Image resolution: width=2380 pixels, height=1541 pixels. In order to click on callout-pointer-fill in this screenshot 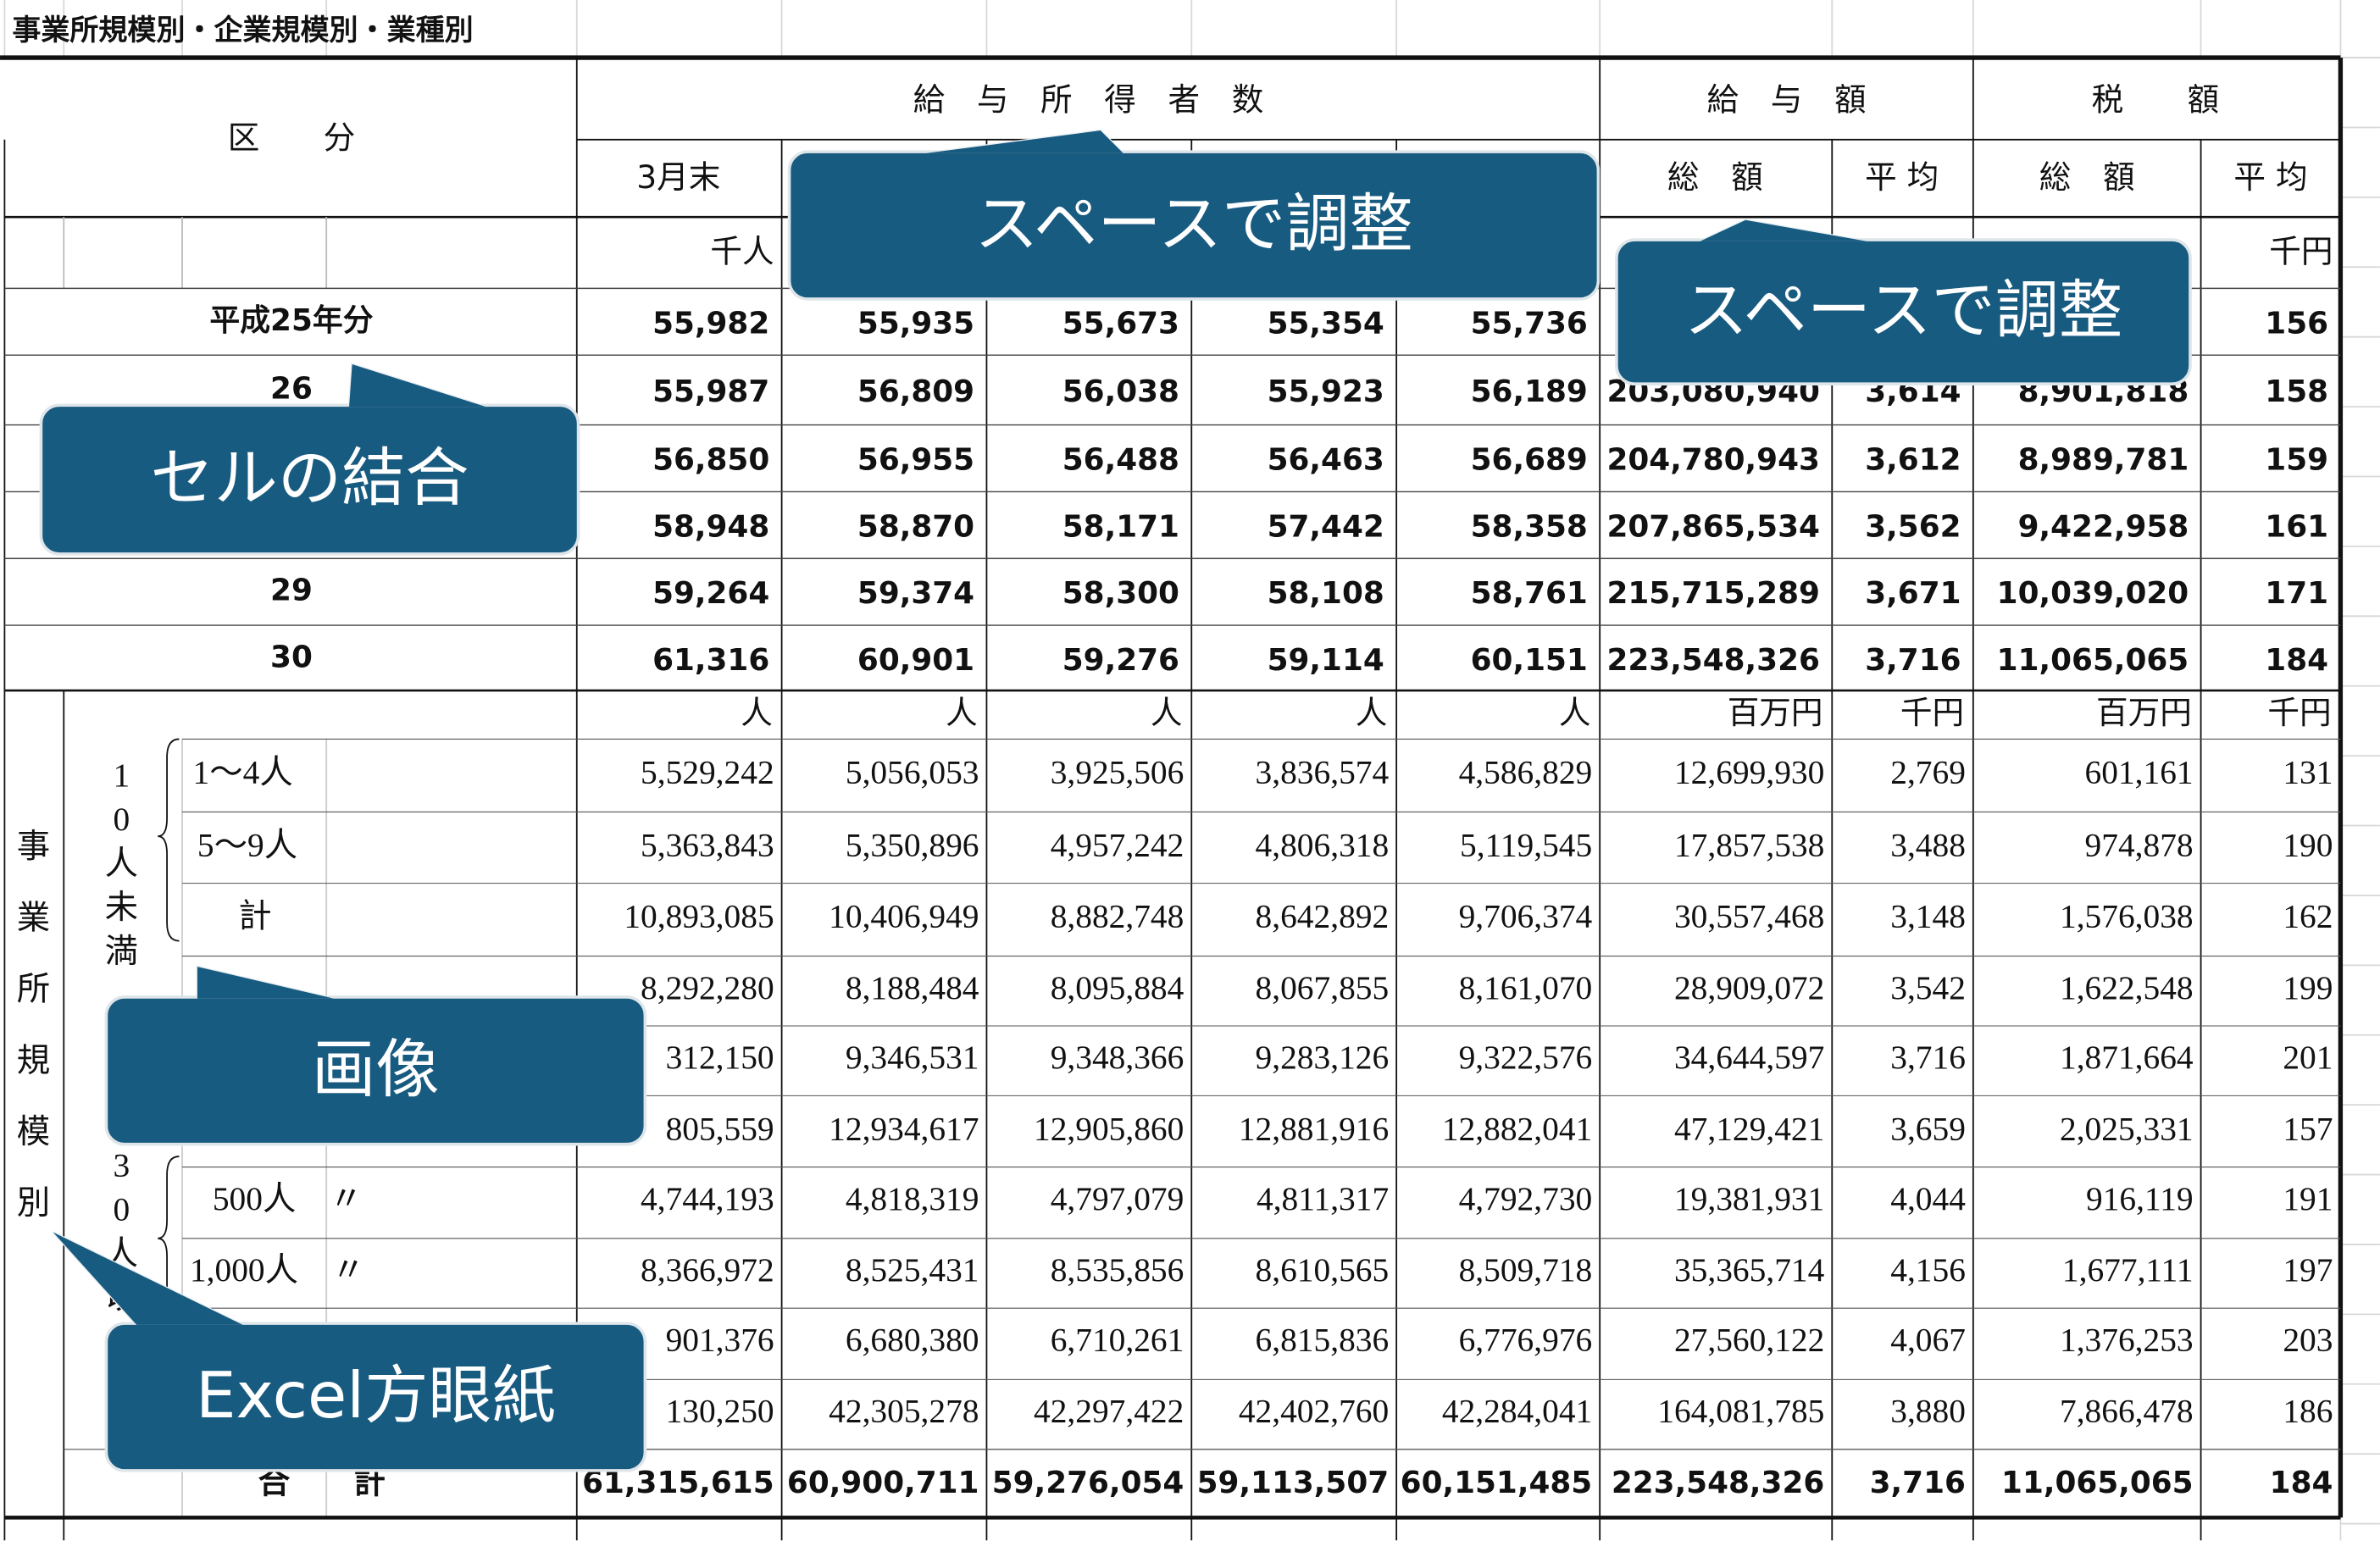, I will do `click(1783, 230)`.